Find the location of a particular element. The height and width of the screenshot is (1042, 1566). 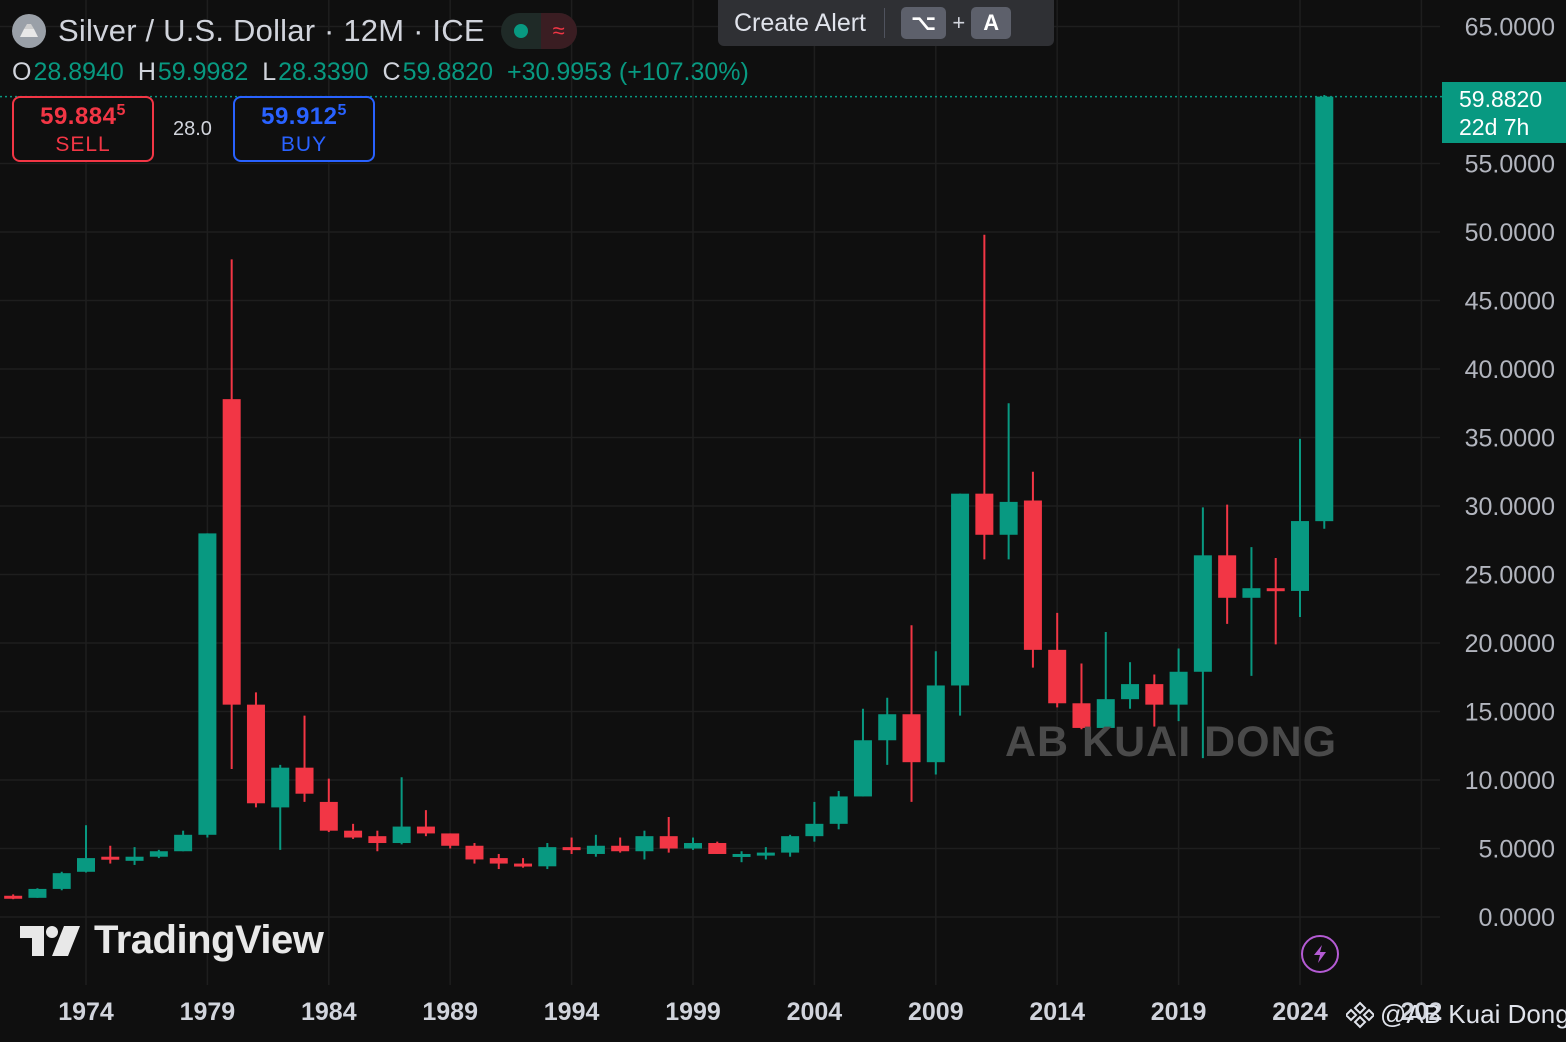

y-tick-label: 20.0000 is located at coordinates (1510, 644).